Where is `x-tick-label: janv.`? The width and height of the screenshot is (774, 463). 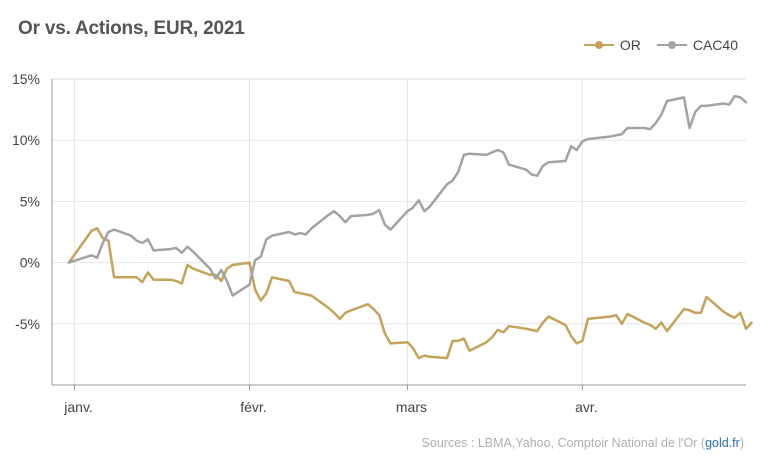 x-tick-label: janv. is located at coordinates (78, 407).